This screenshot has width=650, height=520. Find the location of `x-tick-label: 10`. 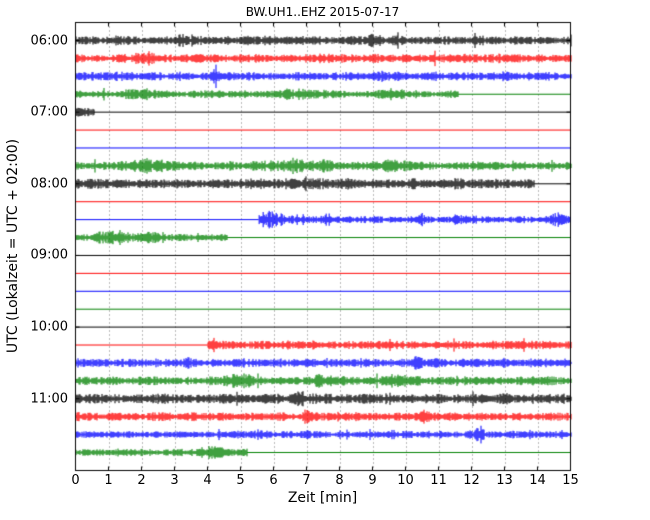

x-tick-label: 10 is located at coordinates (405, 480).